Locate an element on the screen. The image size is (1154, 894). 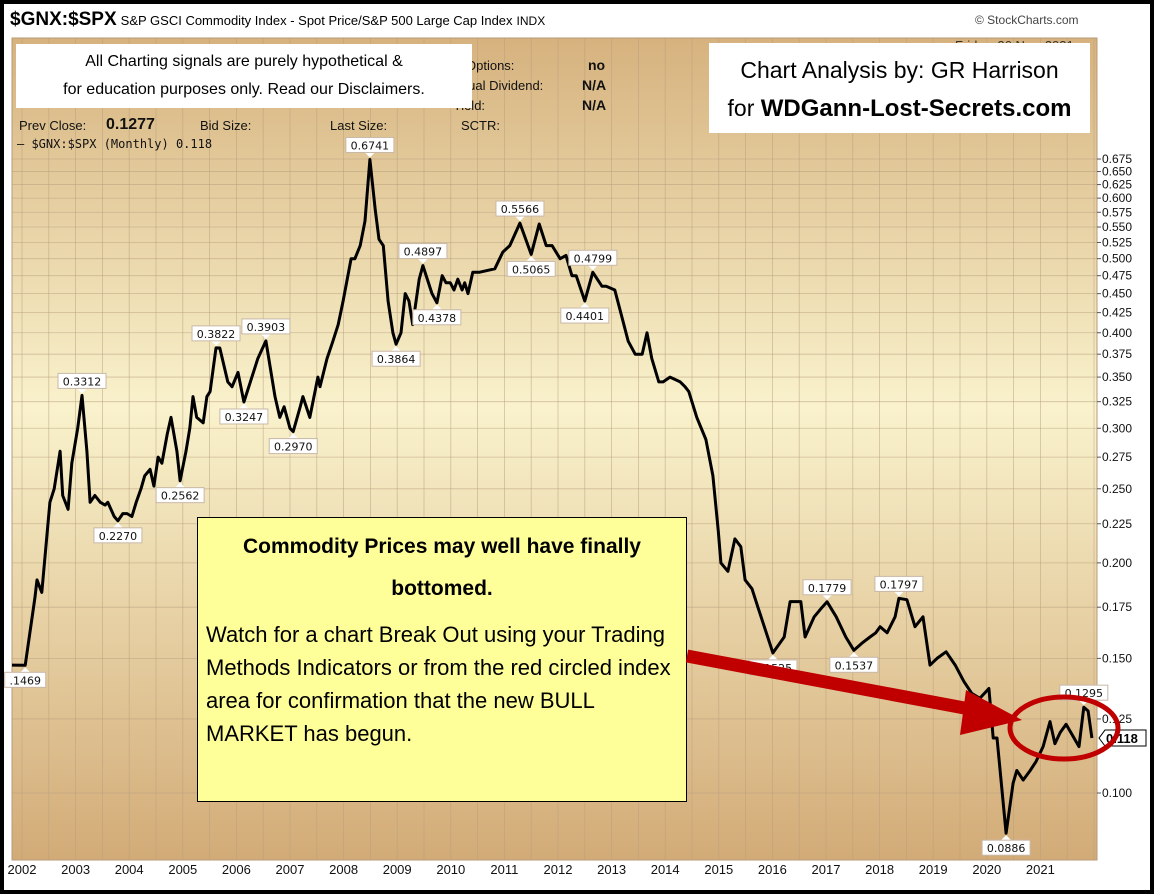
y-tick-label: 0.100 is located at coordinates (1117, 793).